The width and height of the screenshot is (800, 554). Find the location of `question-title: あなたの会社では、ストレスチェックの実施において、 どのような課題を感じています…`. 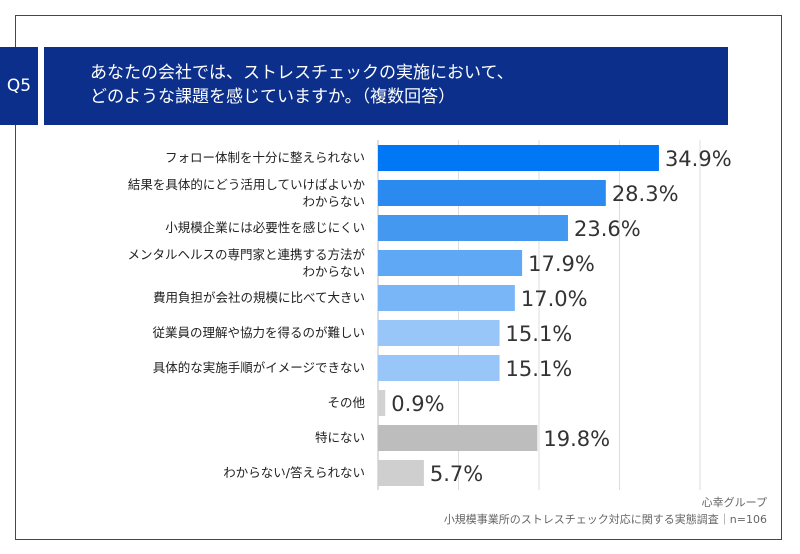

question-title: あなたの会社では、ストレスチェックの実施において、 どのような課題を感じています… is located at coordinates (386, 86).